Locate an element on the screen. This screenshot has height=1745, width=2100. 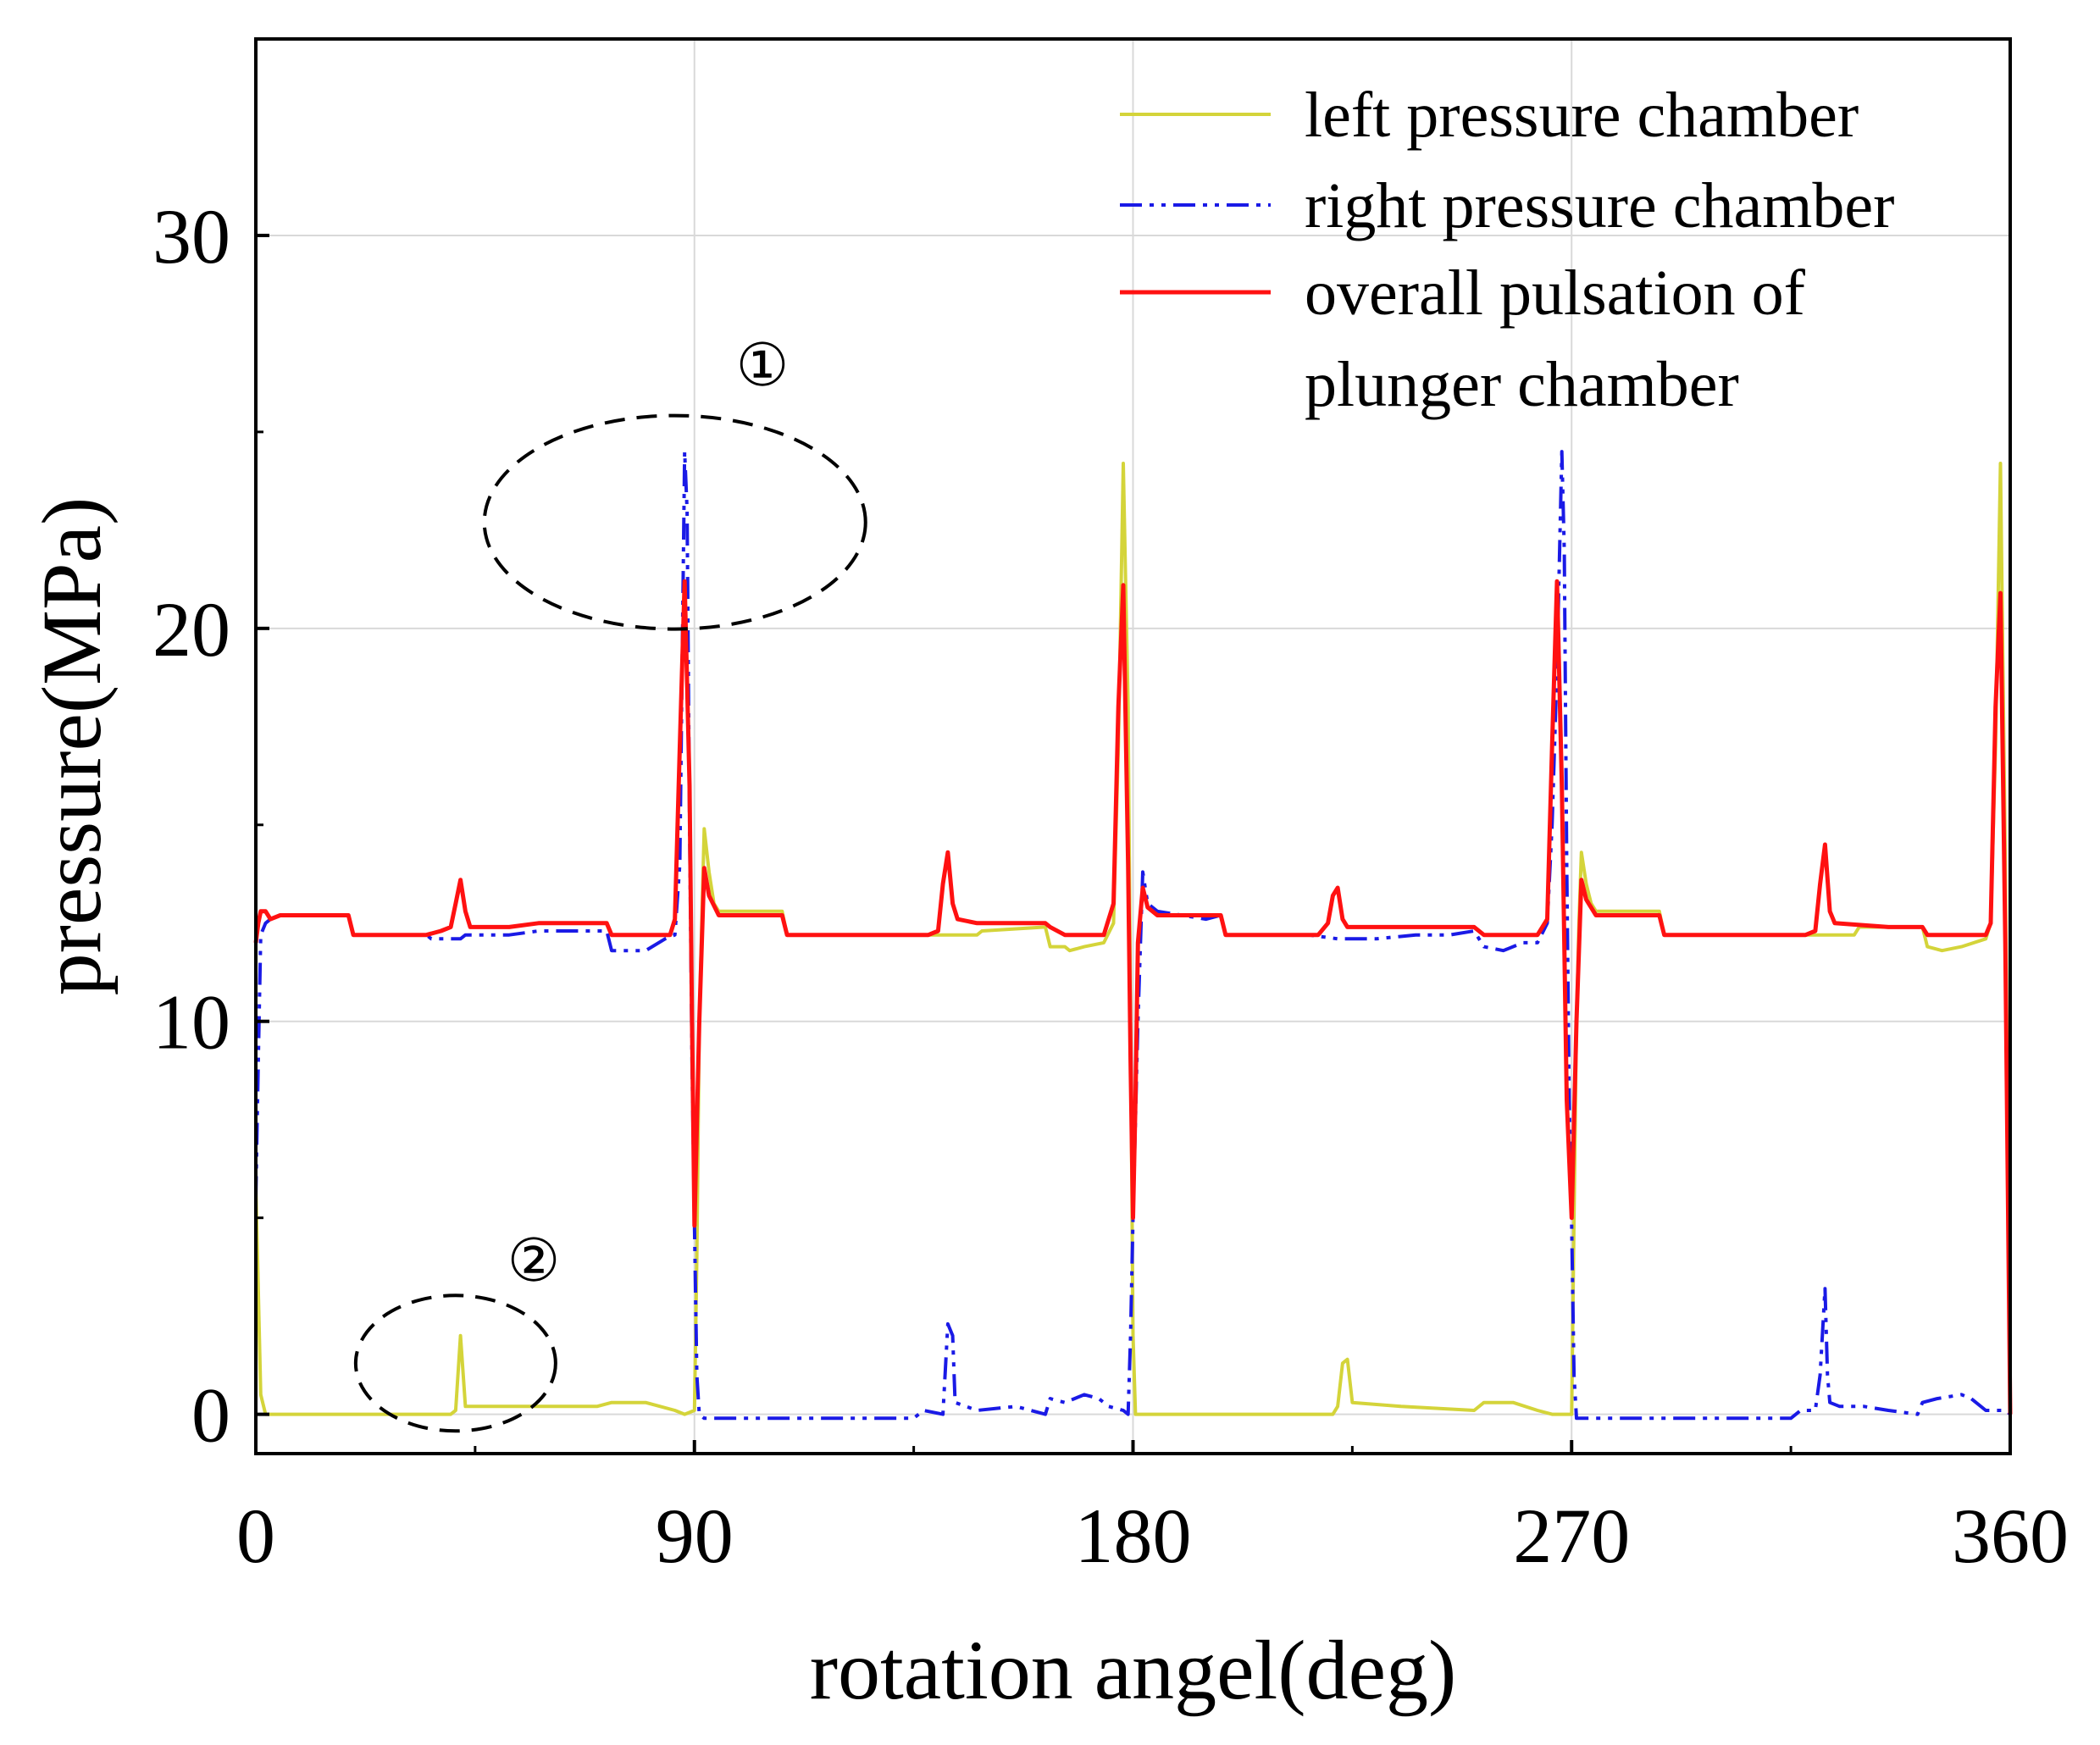
annotation-label: ② is located at coordinates (534, 1261).